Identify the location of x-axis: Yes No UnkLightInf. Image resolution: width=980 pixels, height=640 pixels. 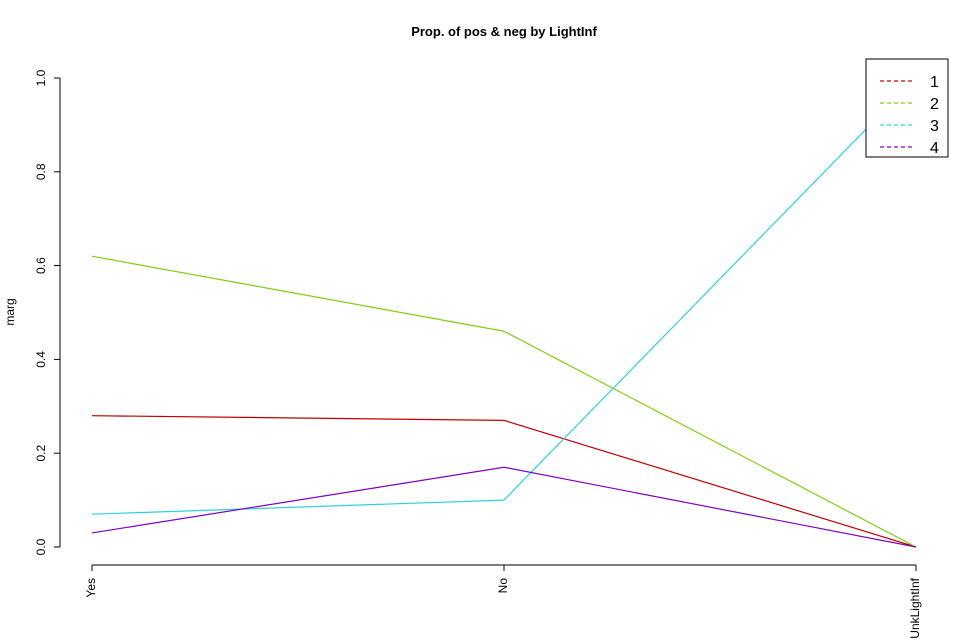
(503, 601).